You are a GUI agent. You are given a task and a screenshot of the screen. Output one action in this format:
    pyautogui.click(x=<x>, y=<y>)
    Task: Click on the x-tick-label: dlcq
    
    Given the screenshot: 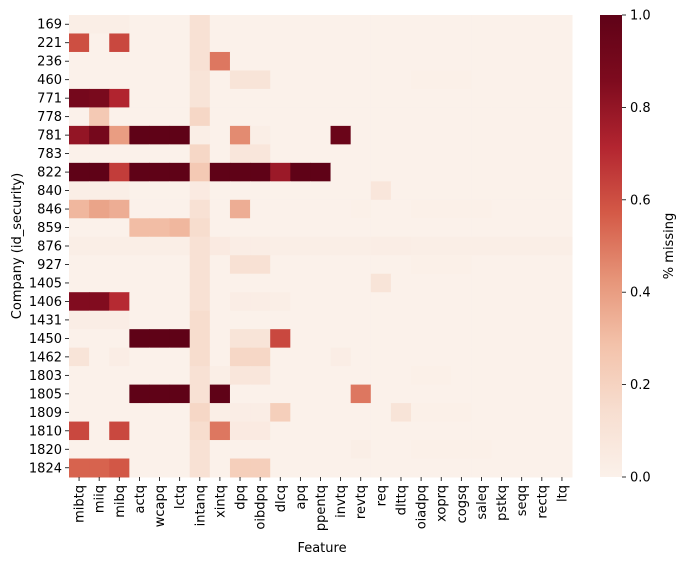 What is the action you would take?
    pyautogui.click(x=281, y=498)
    